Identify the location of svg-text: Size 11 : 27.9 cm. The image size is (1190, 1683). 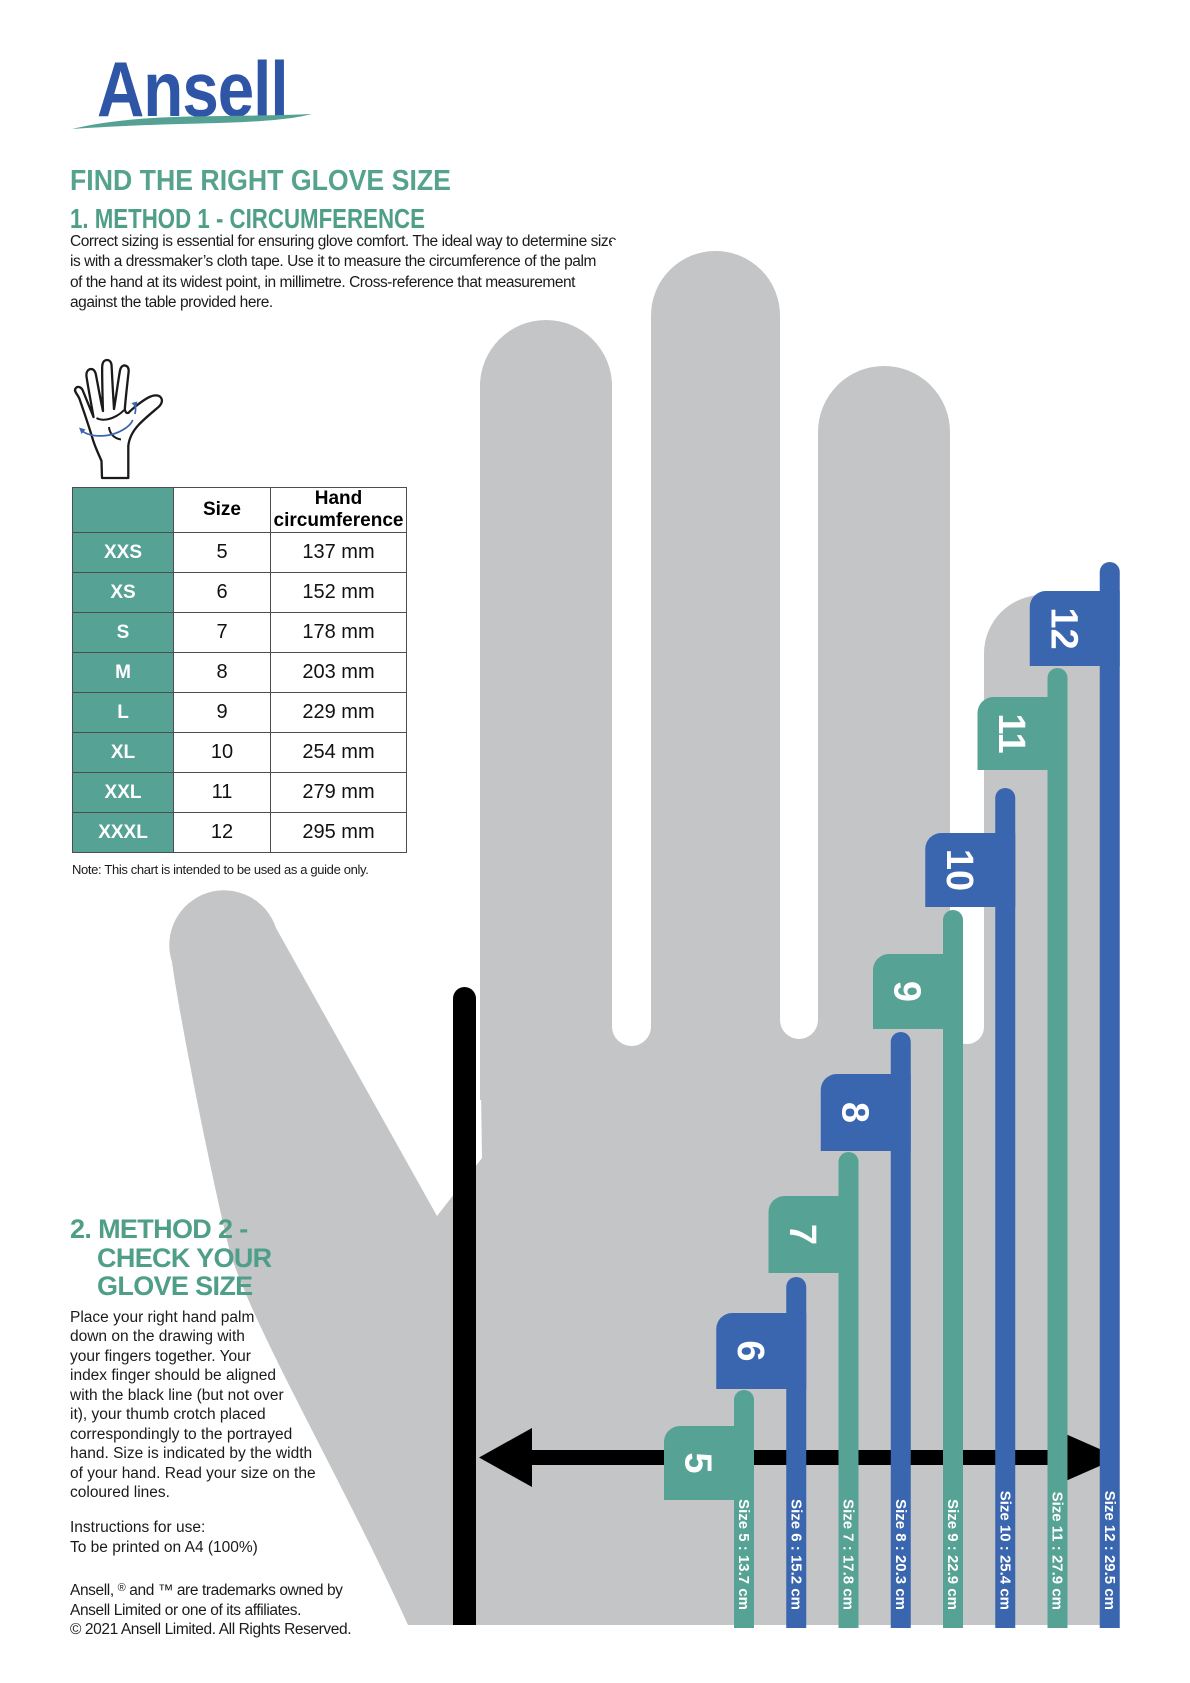
(1057, 1551).